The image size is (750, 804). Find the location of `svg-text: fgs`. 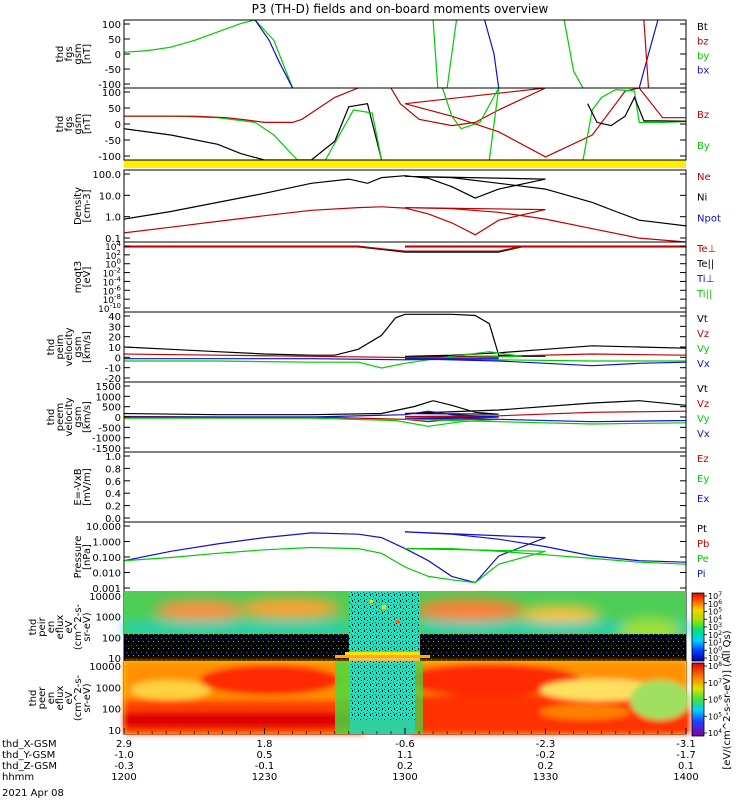

svg-text: fgs is located at coordinates (69, 123).